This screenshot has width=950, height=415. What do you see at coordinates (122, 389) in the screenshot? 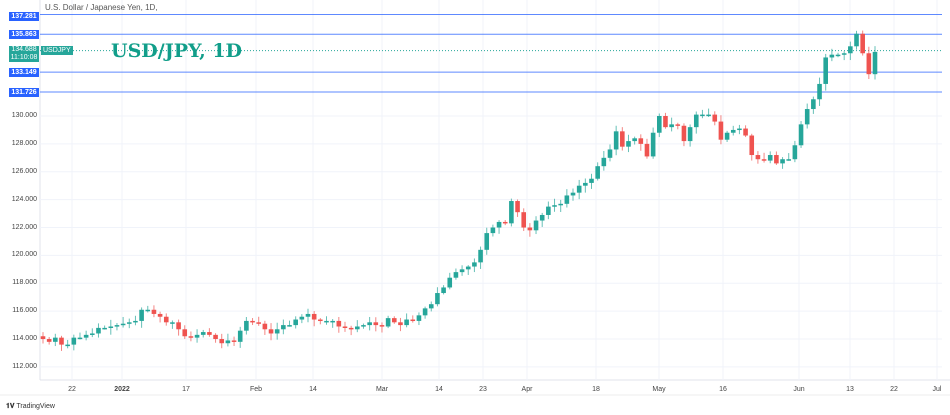
I see `time-tick: 2022` at bounding box center [122, 389].